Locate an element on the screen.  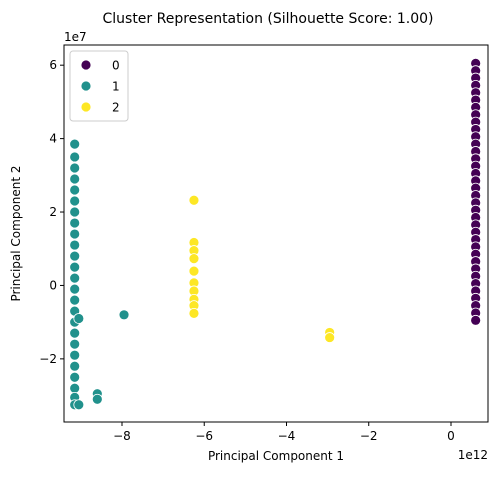
x-tick-label: −6 is located at coordinates (204, 436).